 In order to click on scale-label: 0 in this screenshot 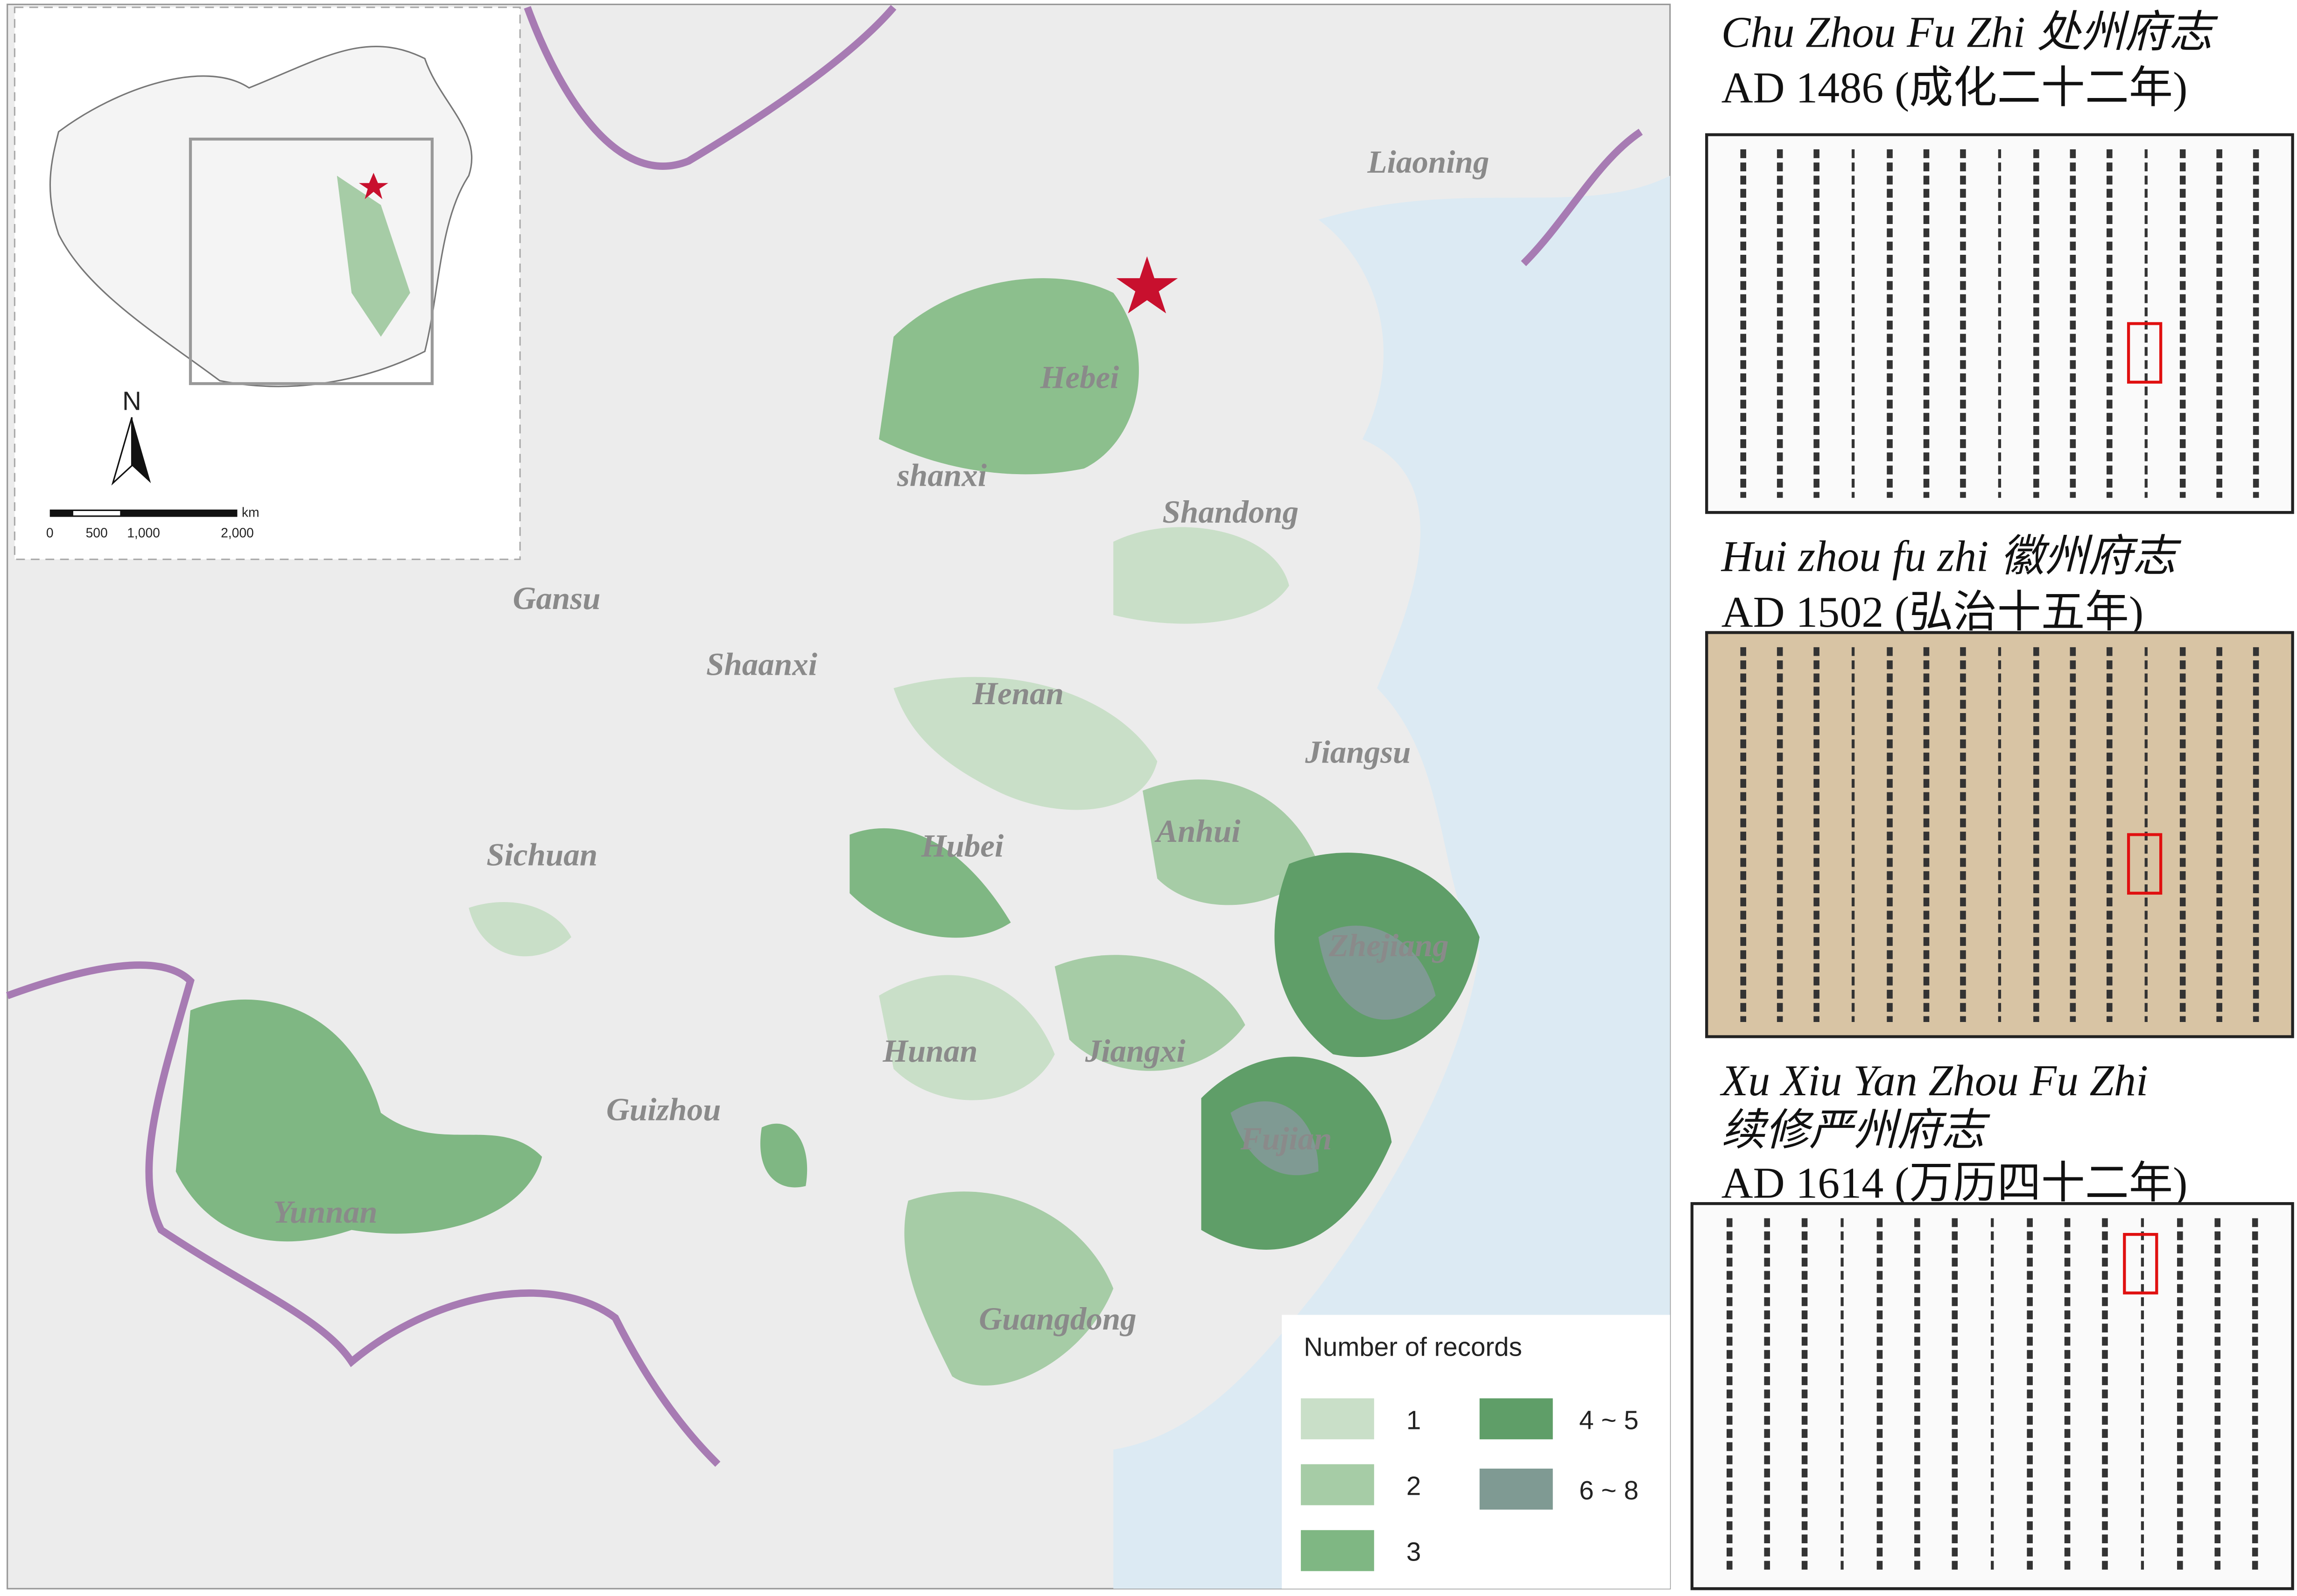, I will do `click(50, 532)`.